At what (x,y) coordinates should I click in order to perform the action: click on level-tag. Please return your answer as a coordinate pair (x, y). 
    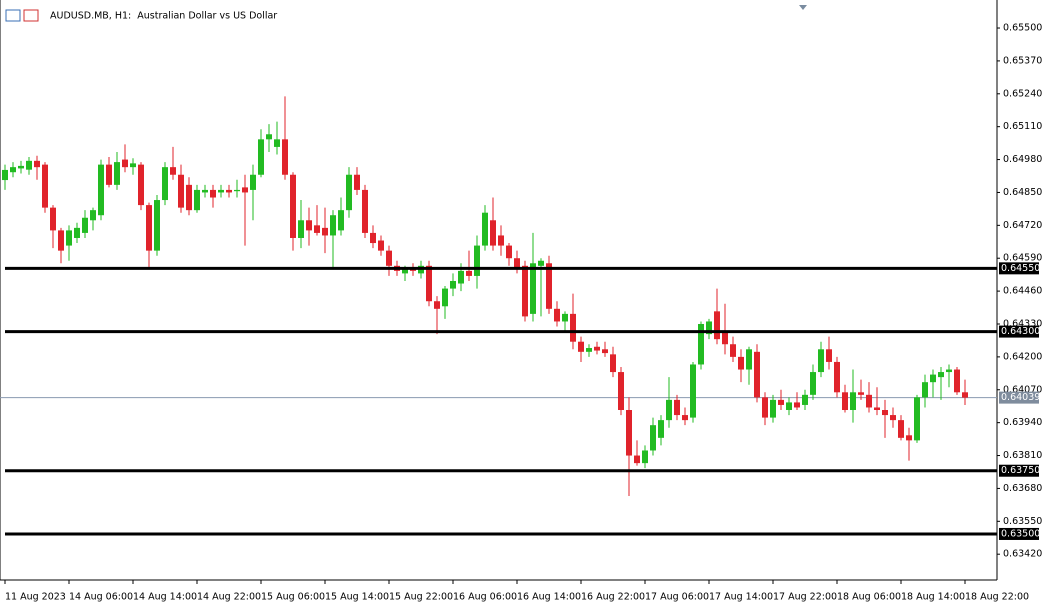
    Looking at the image, I should click on (1019, 268).